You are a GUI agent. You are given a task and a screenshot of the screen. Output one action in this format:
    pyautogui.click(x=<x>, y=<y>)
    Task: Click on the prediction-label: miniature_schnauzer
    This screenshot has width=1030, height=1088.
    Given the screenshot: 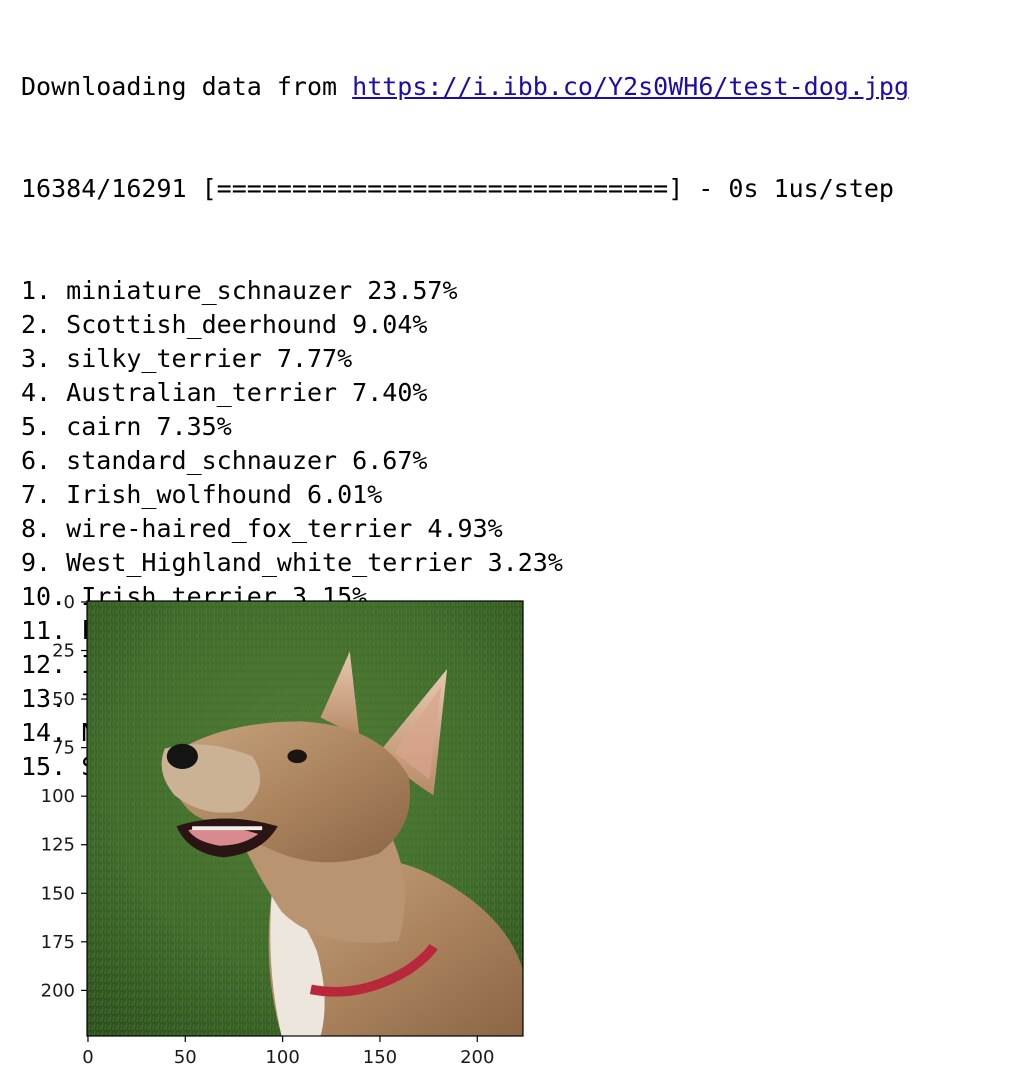 What is the action you would take?
    pyautogui.click(x=209, y=290)
    